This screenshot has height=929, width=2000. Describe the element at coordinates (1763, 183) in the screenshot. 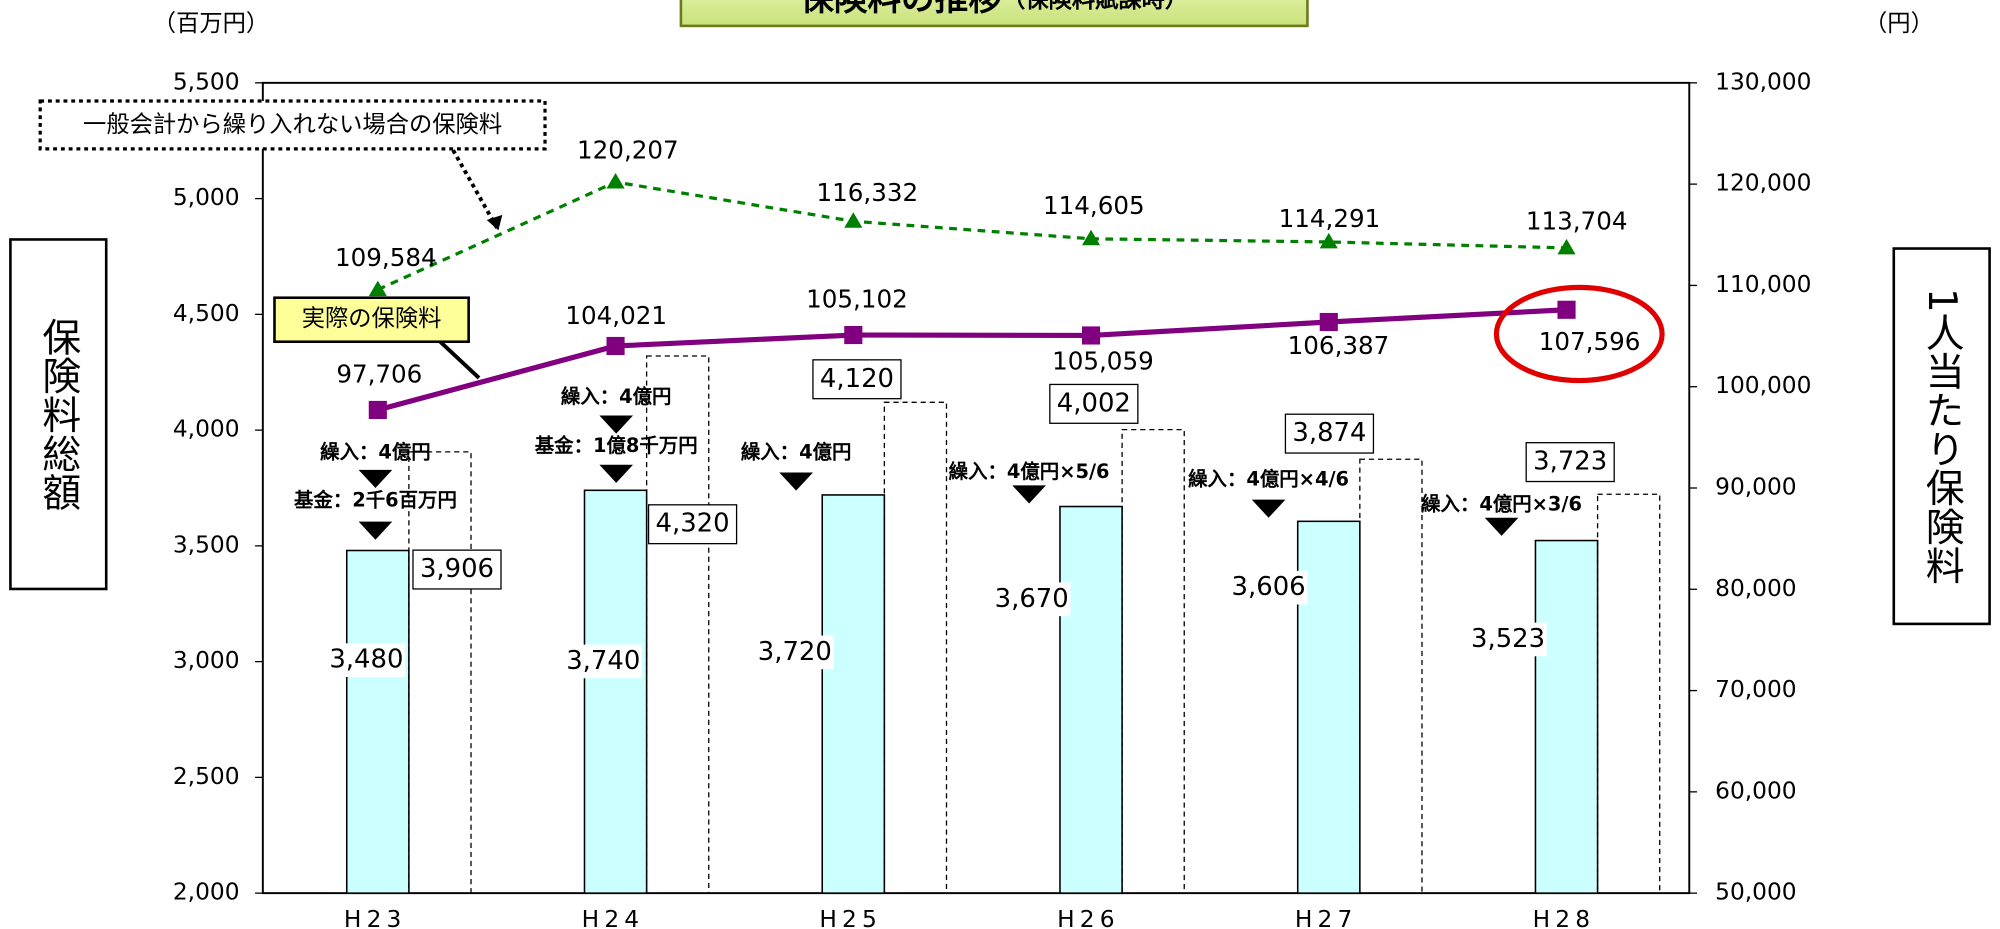

I see `y2-tick-label: 120,000` at that location.